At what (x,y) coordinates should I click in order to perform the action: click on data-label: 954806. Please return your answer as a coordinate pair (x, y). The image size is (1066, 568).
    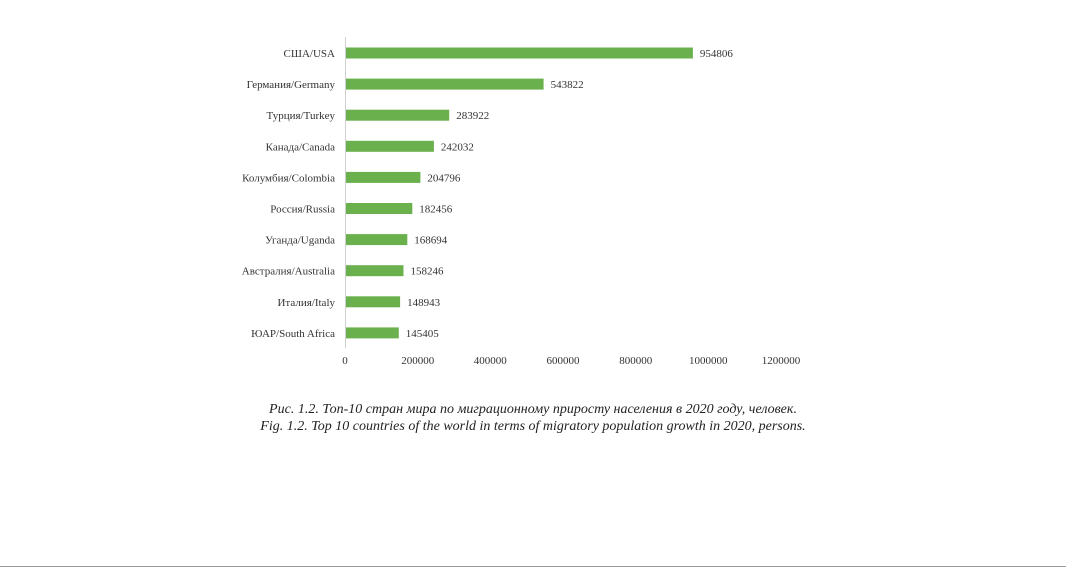
    Looking at the image, I should click on (717, 54).